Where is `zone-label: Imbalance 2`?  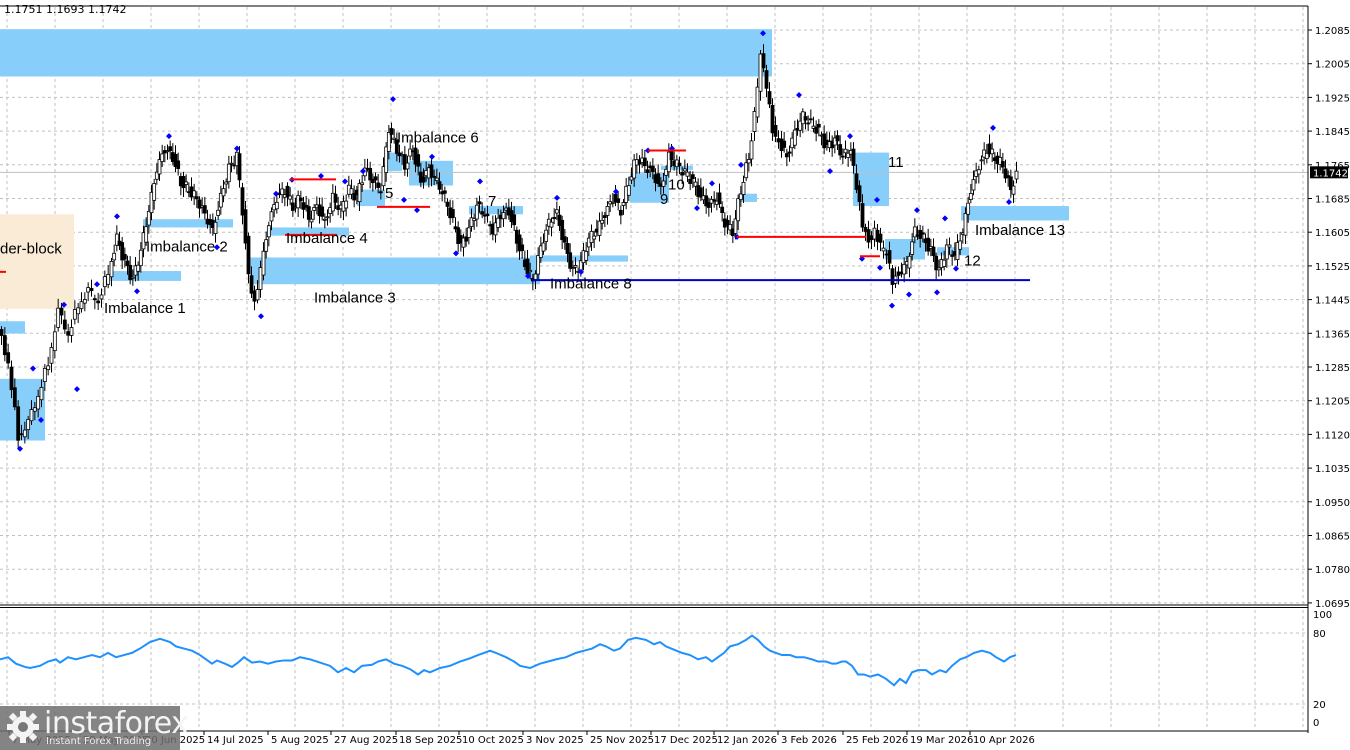
zone-label: Imbalance 2 is located at coordinates (187, 246).